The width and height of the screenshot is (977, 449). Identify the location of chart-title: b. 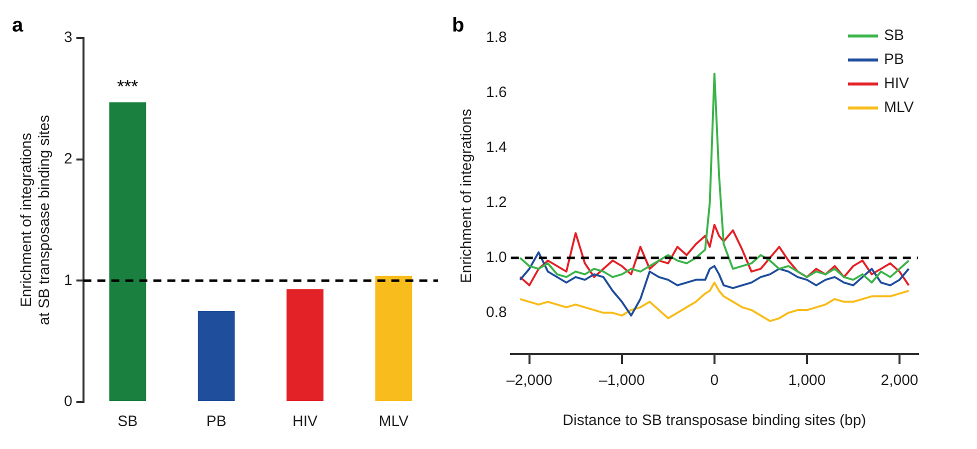
(458, 25).